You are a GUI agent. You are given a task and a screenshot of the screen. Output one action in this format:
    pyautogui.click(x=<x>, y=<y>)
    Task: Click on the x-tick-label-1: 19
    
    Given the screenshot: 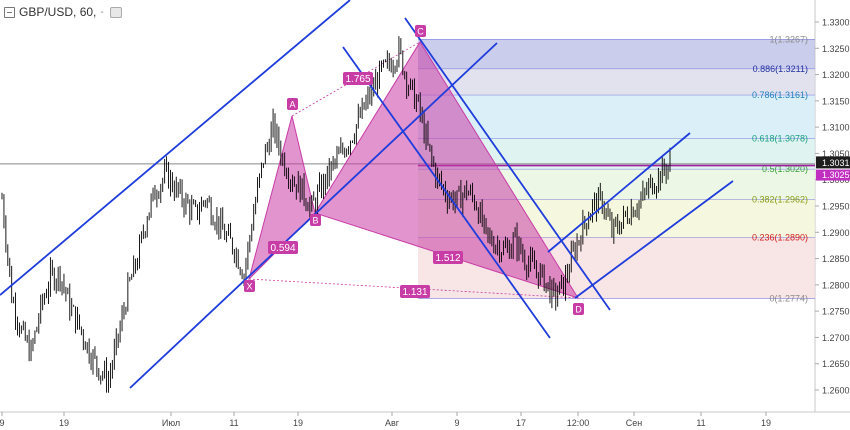 What is the action you would take?
    pyautogui.click(x=64, y=423)
    